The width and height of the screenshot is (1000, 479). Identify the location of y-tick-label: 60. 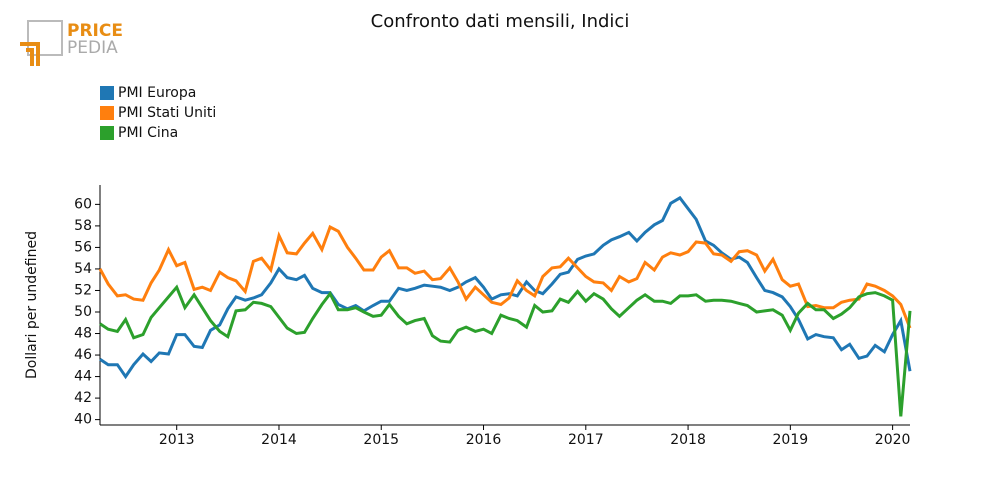
(83, 204).